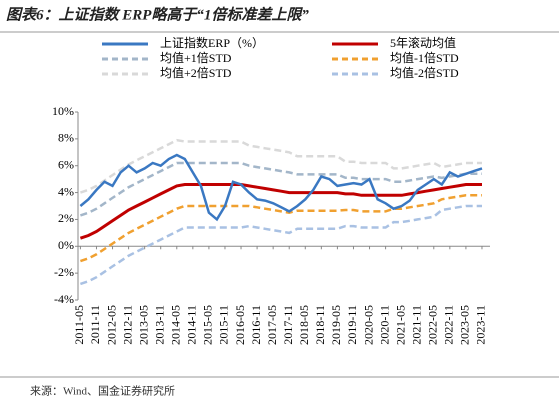  What do you see at coordinates (196, 57) in the screenshot?
I see `legend-label: 均值+1倍STD` at bounding box center [196, 57].